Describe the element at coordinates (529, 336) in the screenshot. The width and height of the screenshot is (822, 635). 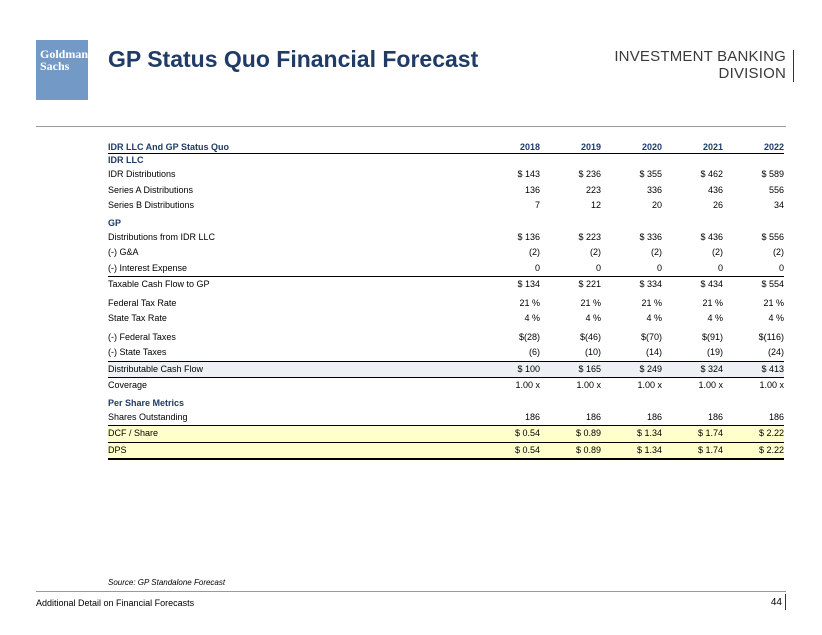
I see `row-value: $(28)` at that location.